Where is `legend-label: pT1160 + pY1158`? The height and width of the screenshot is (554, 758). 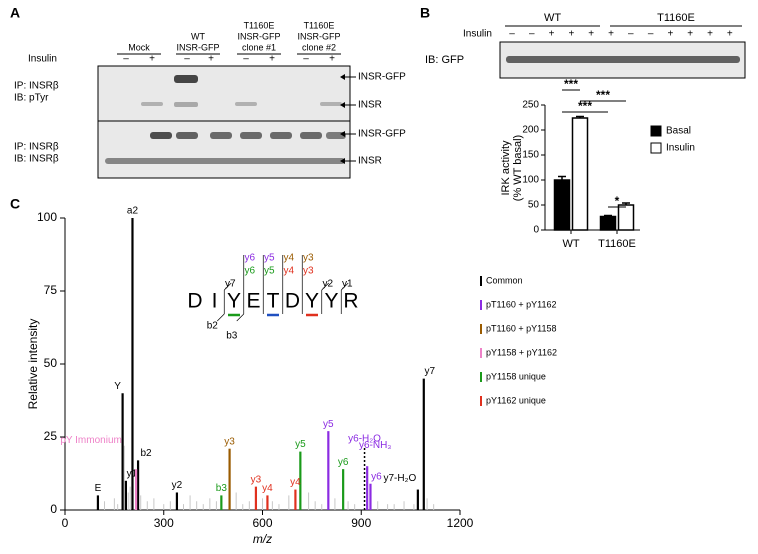 legend-label: pT1160 + pY1158 is located at coordinates (521, 328).